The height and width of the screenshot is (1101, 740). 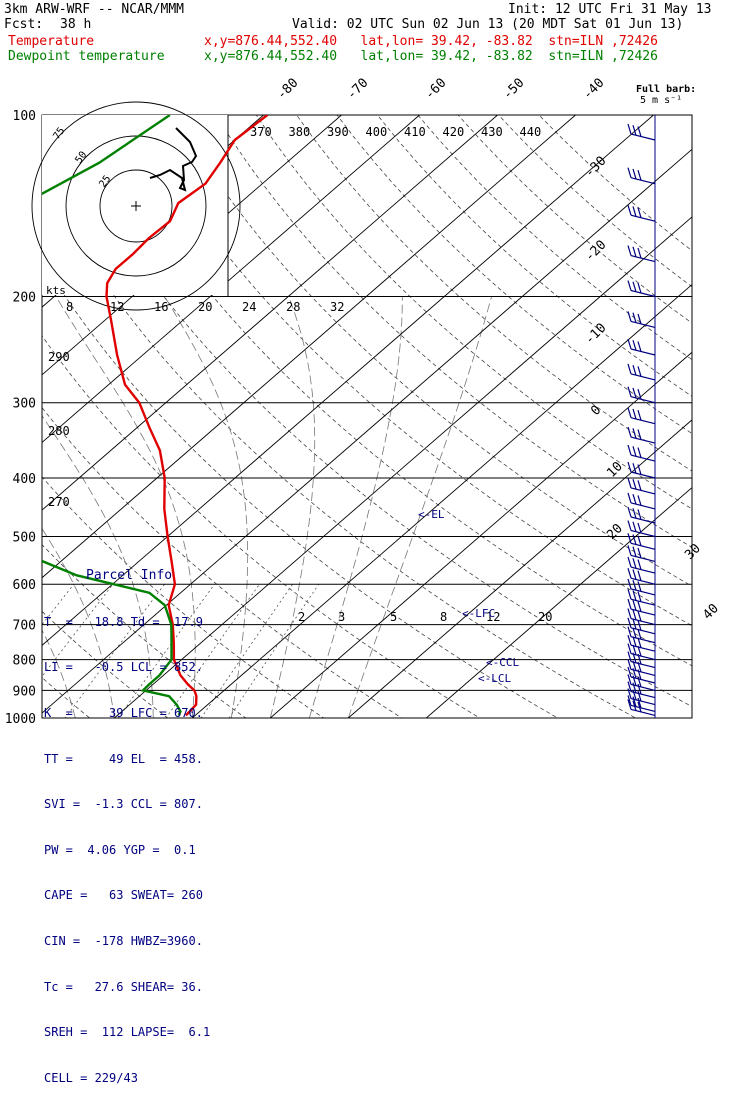 I want to click on hodograph-speed-label: 28, so click(x=293, y=307).